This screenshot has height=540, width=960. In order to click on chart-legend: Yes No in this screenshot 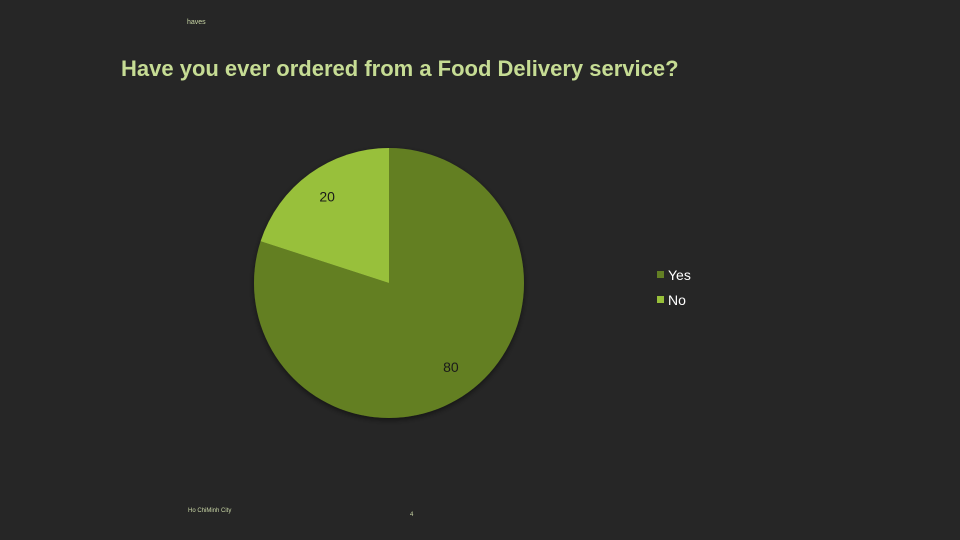, I will do `click(674, 287)`.